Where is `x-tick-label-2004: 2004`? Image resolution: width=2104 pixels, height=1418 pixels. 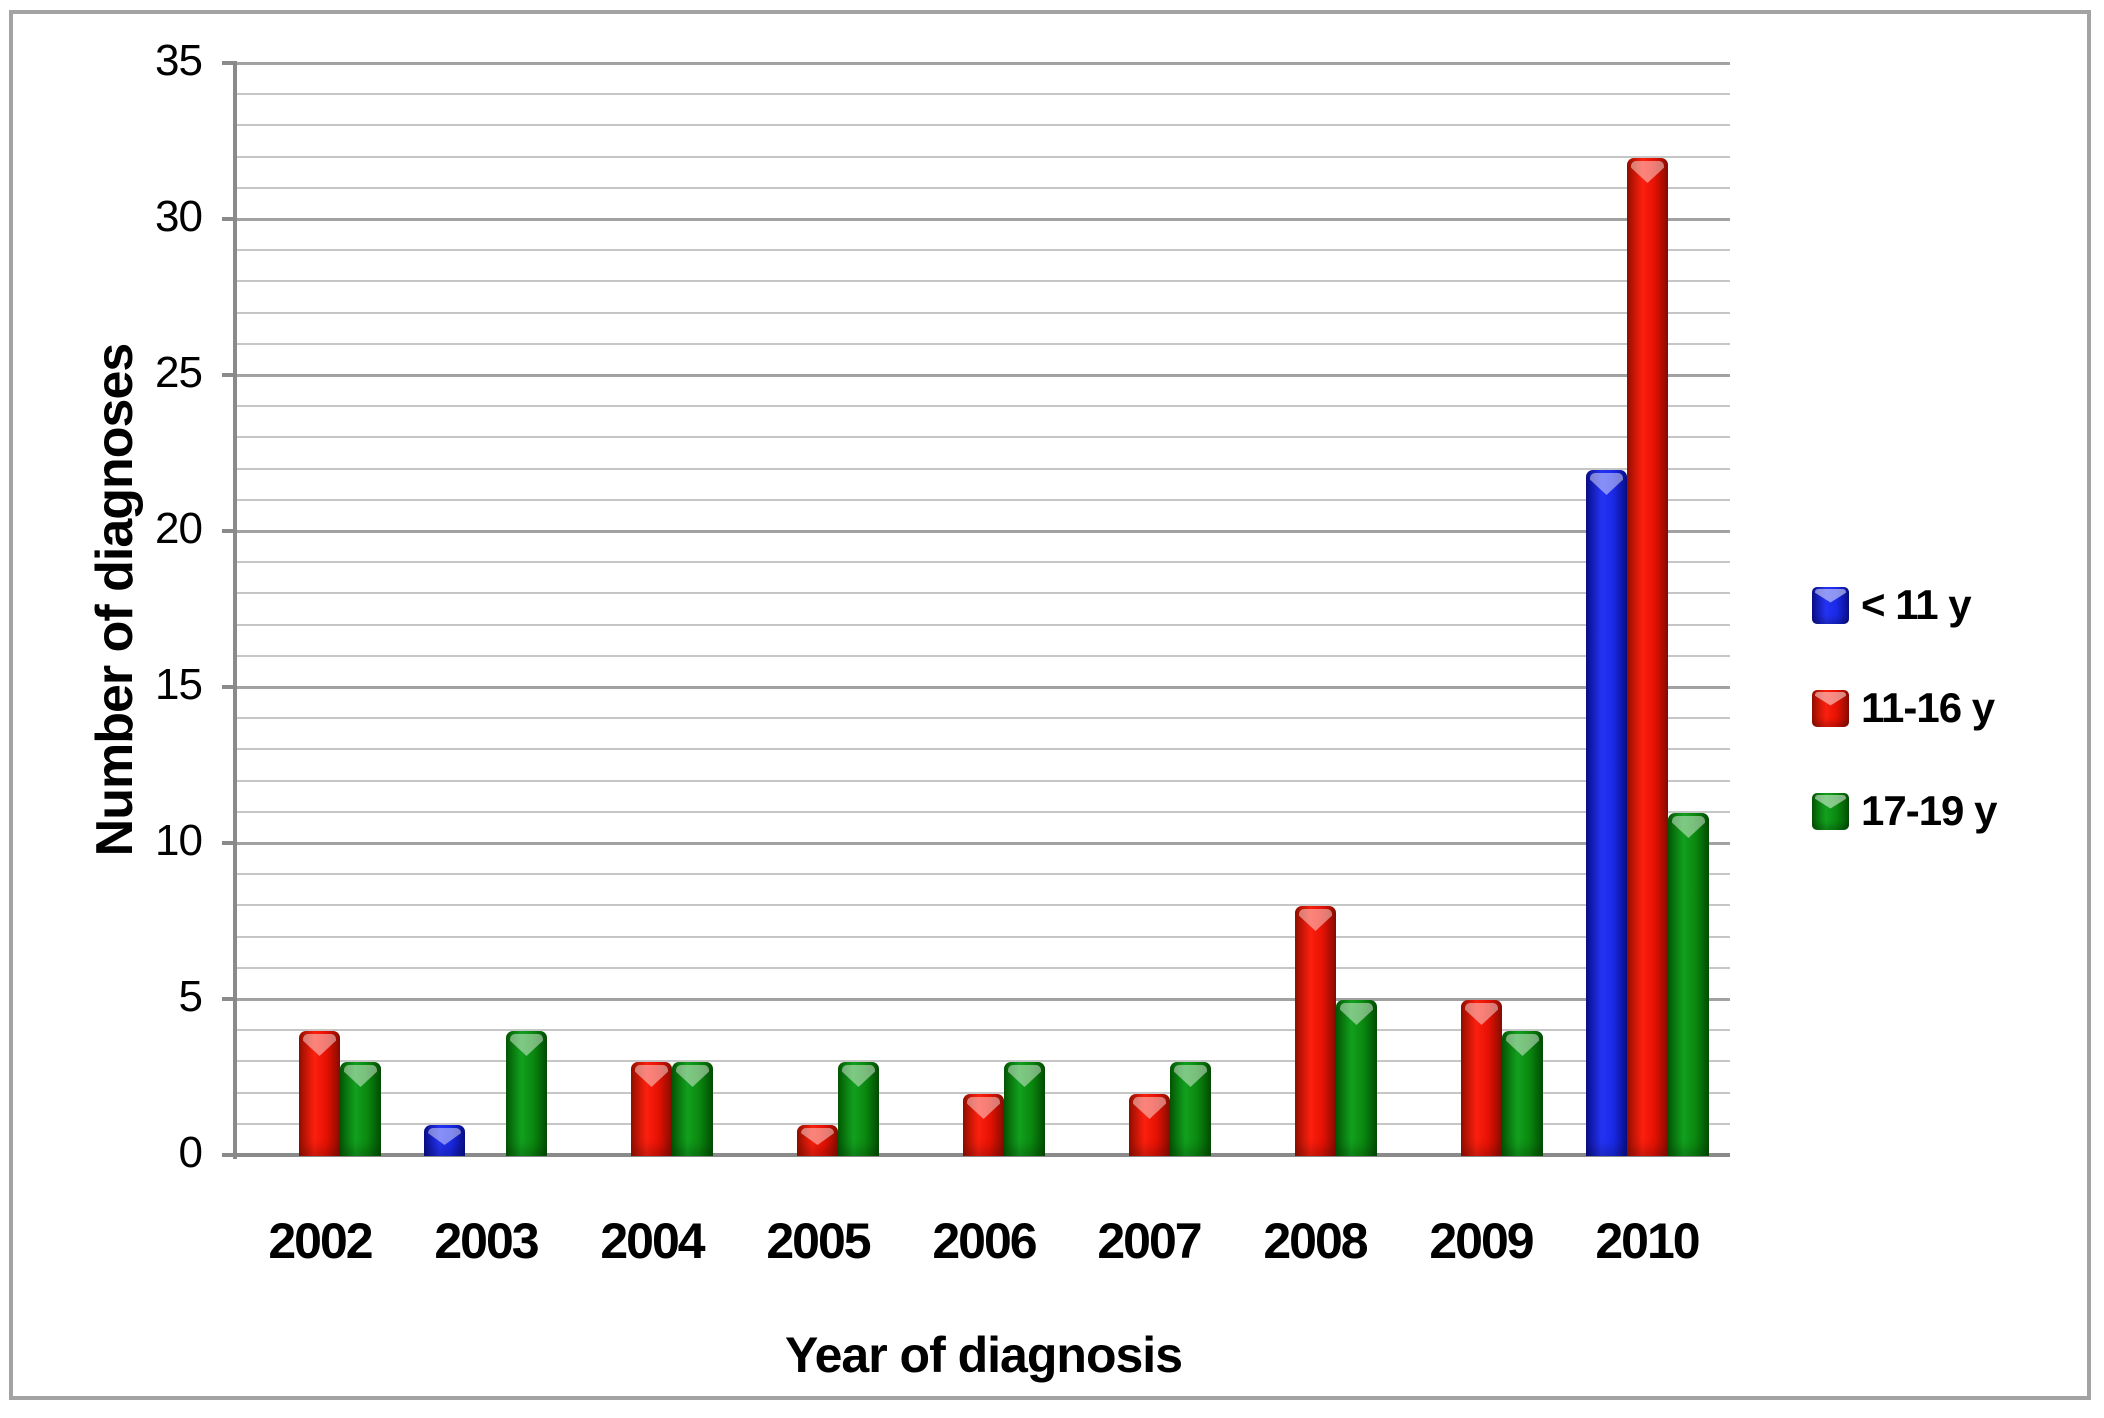
x-tick-label-2004: 2004 is located at coordinates (652, 1241).